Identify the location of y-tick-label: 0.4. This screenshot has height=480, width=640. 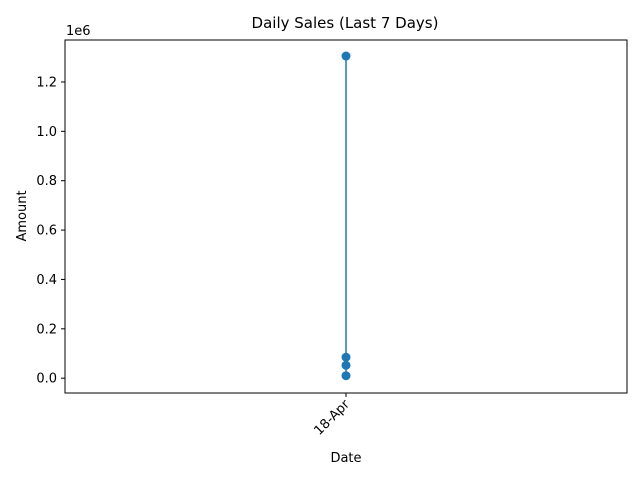
(46, 280).